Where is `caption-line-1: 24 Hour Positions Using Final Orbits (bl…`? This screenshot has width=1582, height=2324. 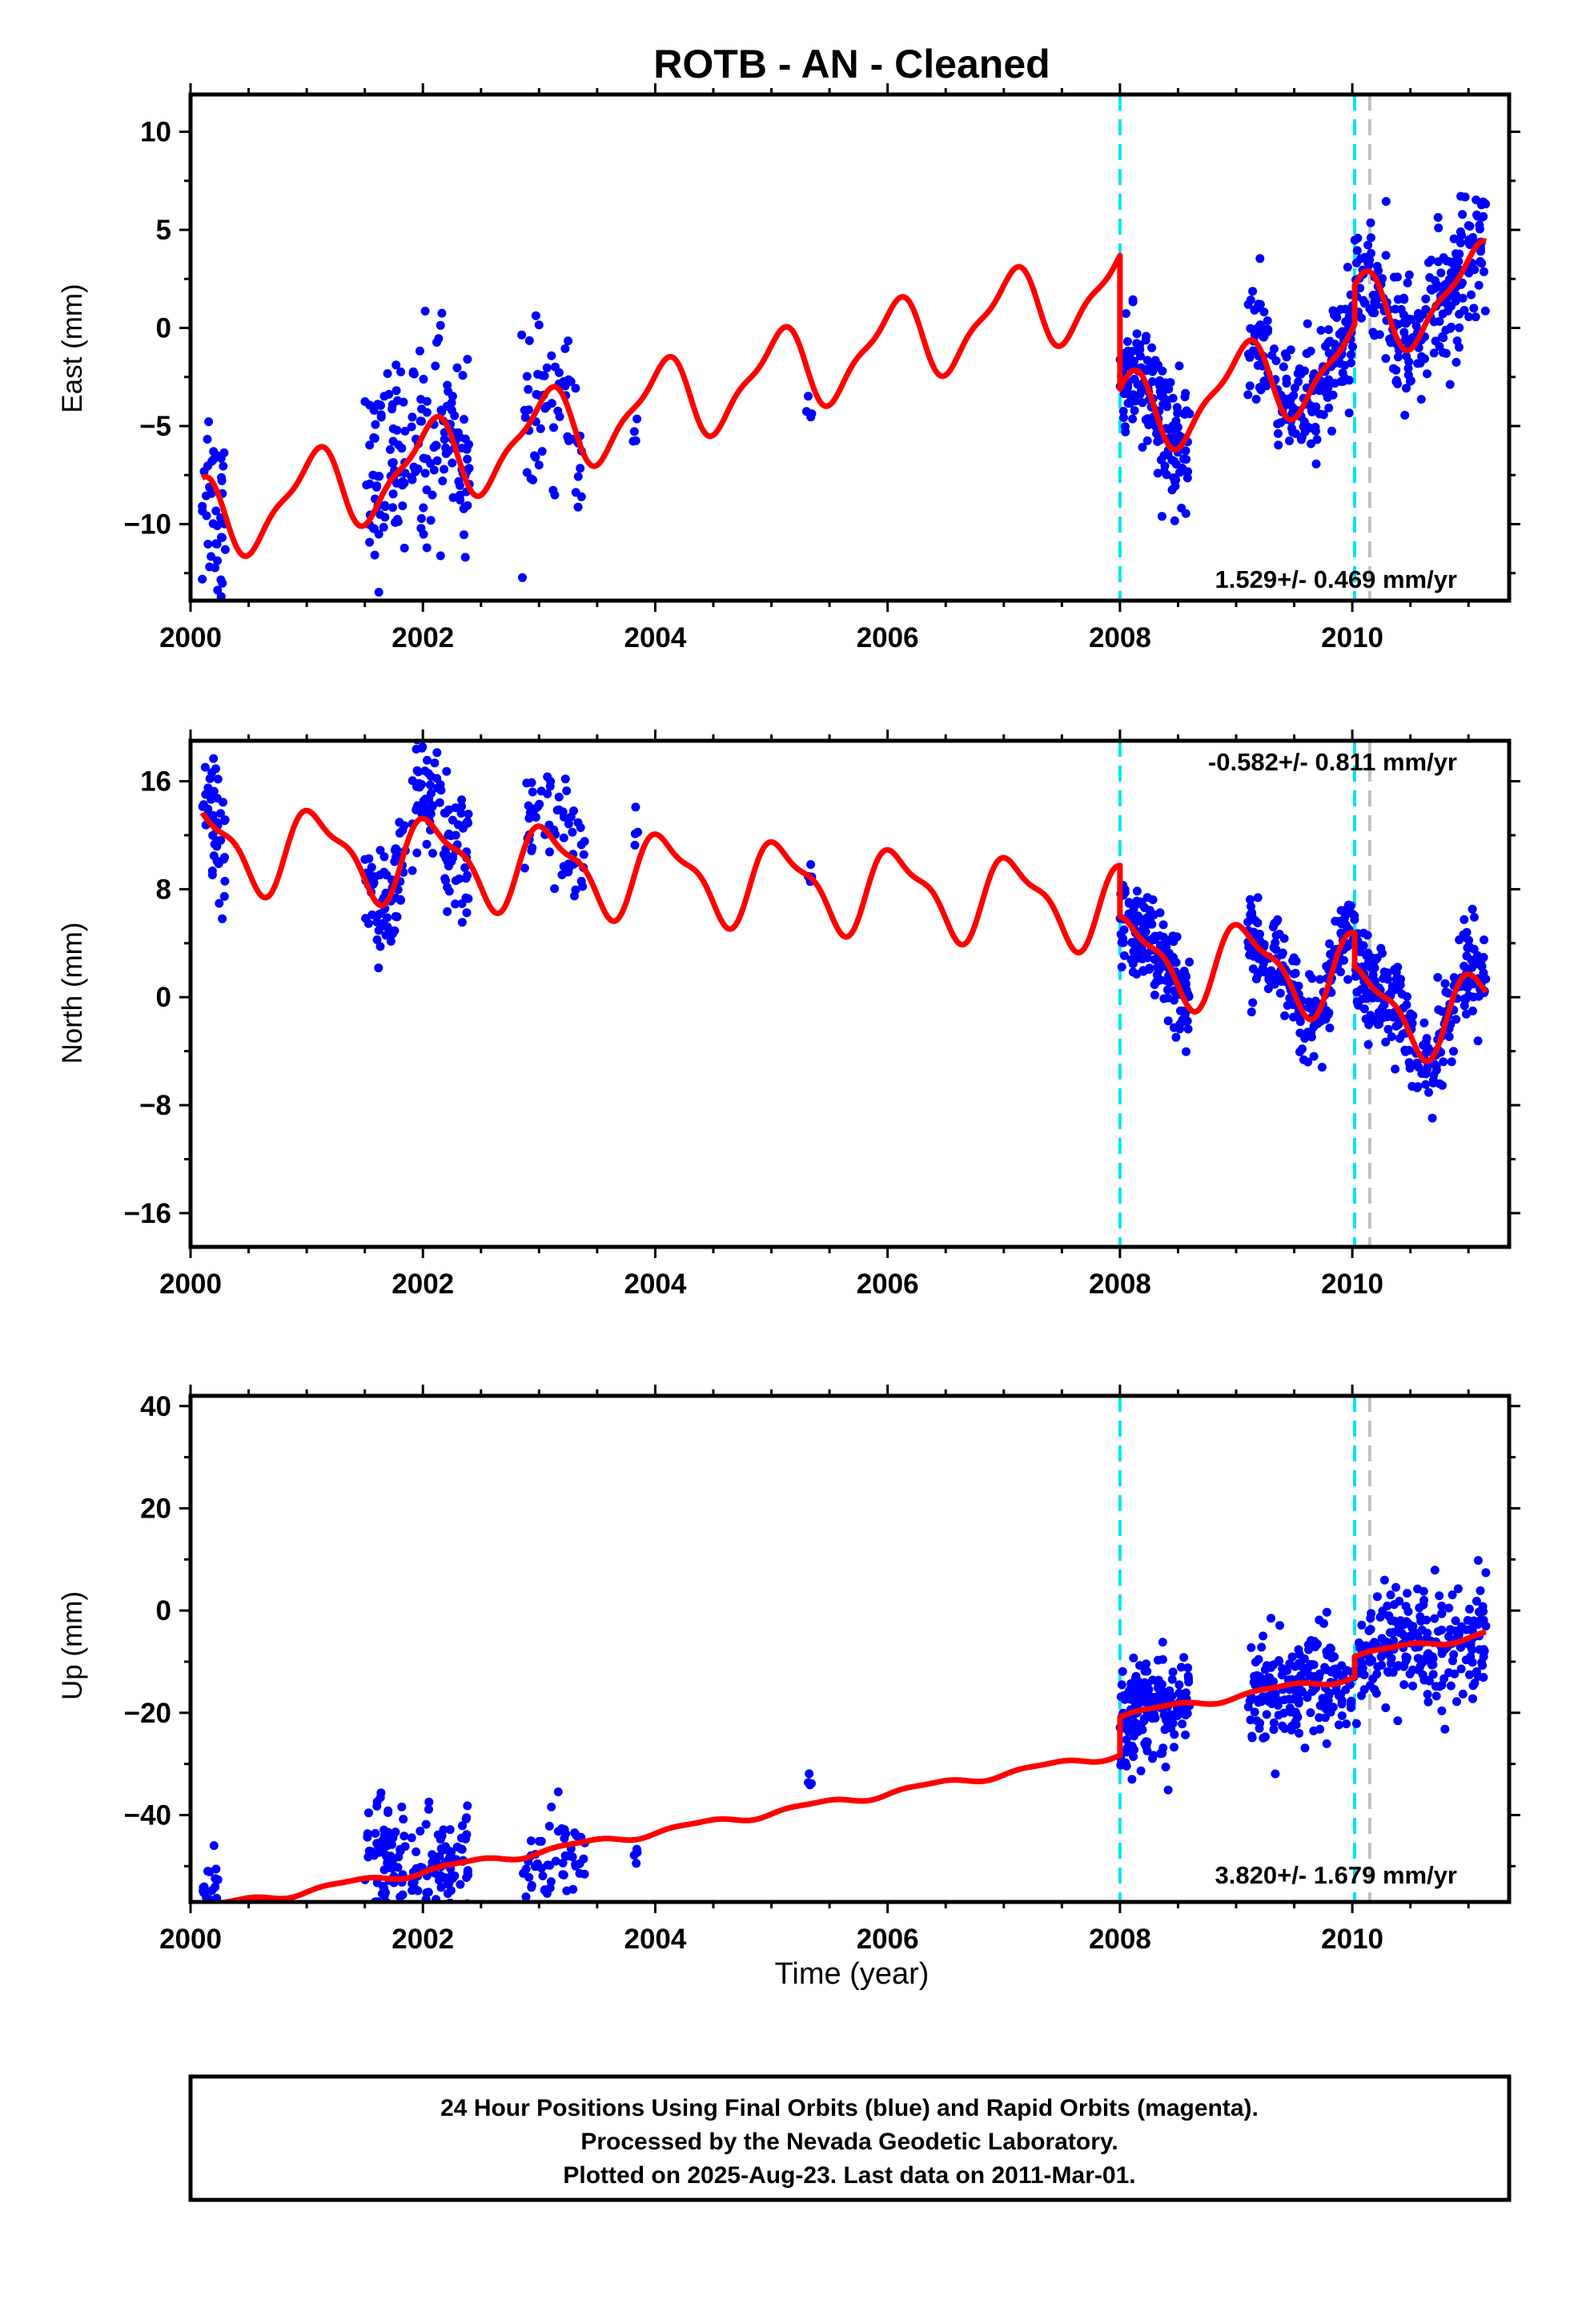 caption-line-1: 24 Hour Positions Using Final Orbits (bl… is located at coordinates (849, 2108).